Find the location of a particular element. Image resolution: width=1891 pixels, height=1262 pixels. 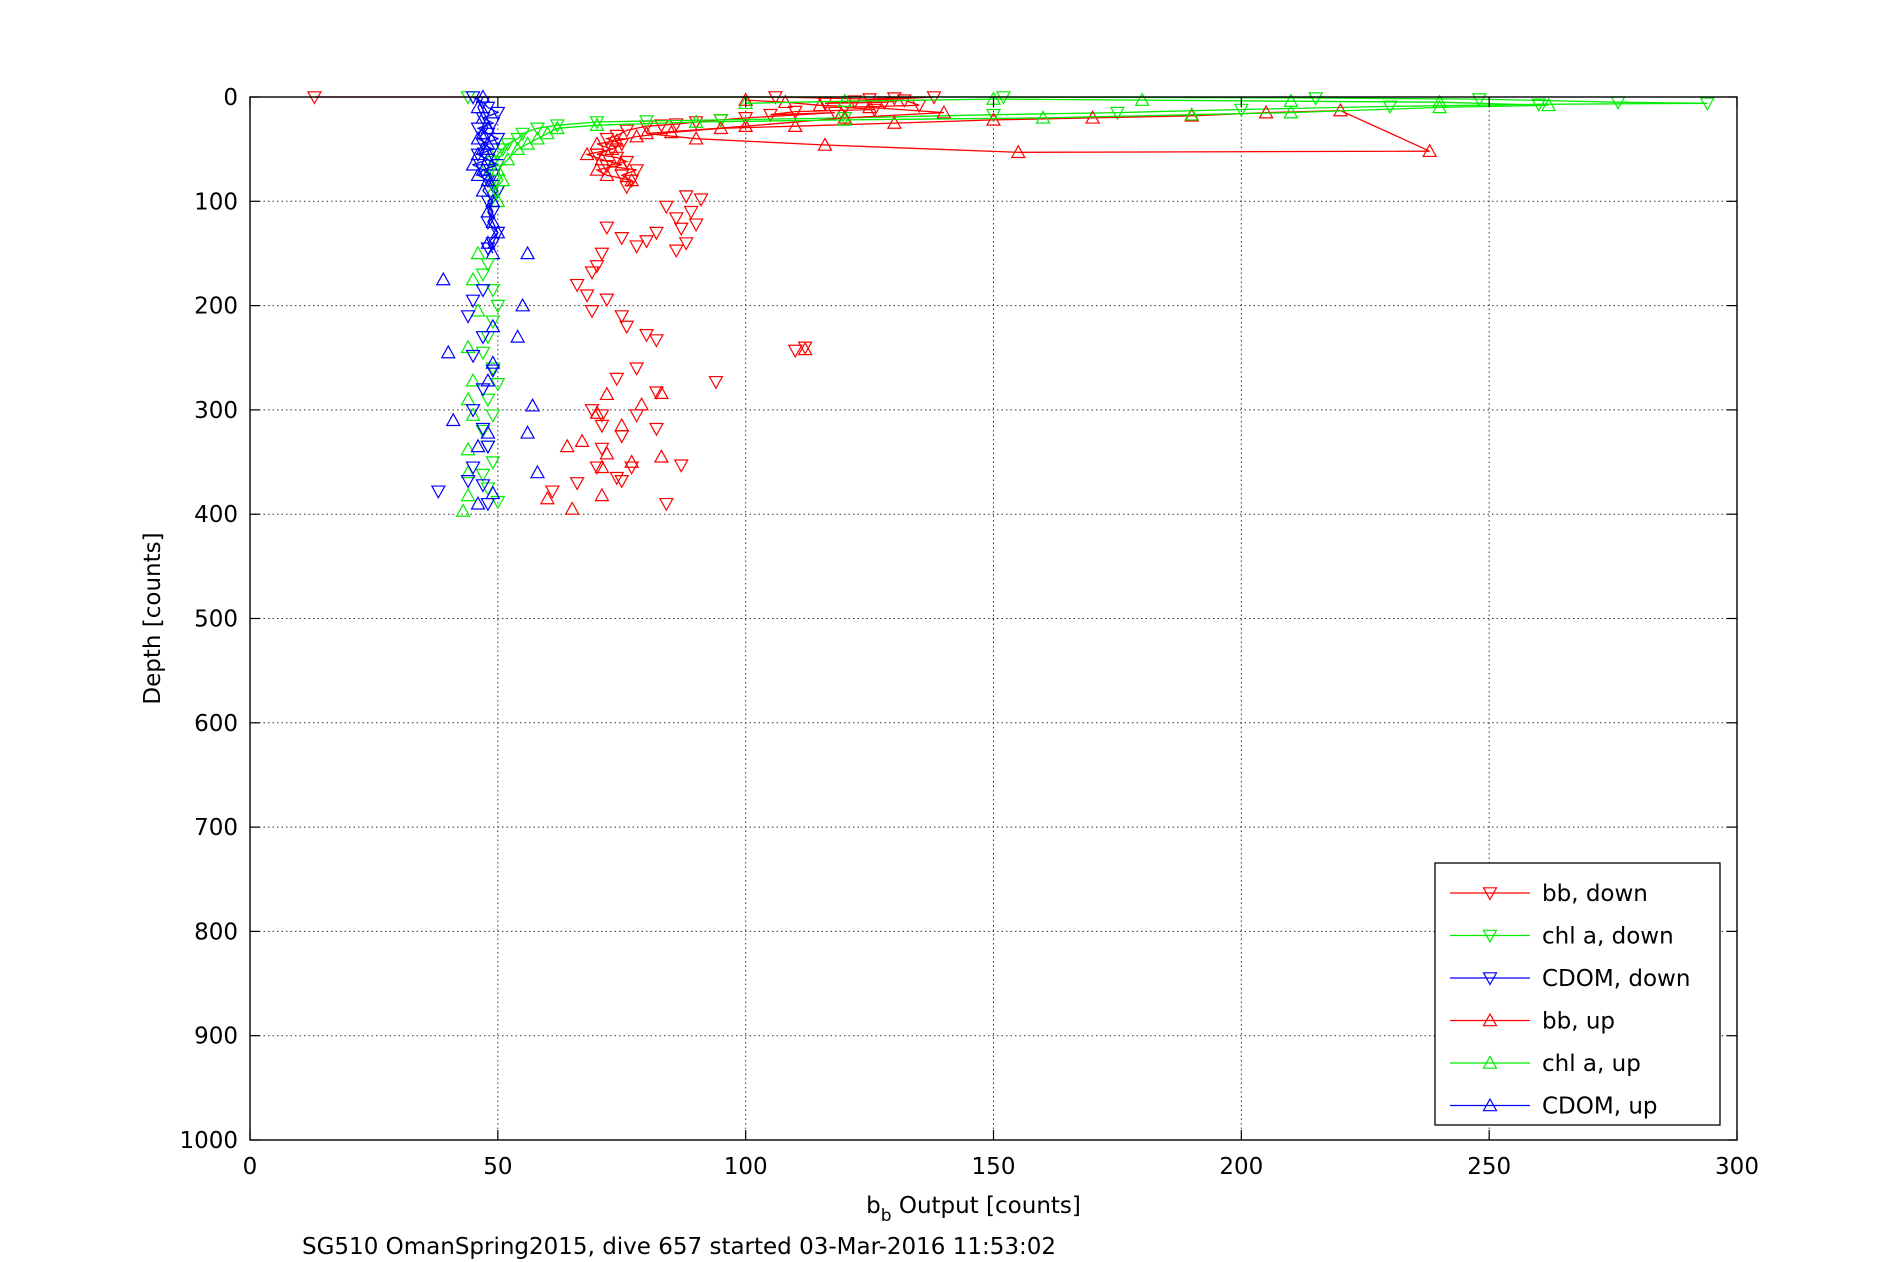

scatter-bb-down is located at coordinates (678, 351).